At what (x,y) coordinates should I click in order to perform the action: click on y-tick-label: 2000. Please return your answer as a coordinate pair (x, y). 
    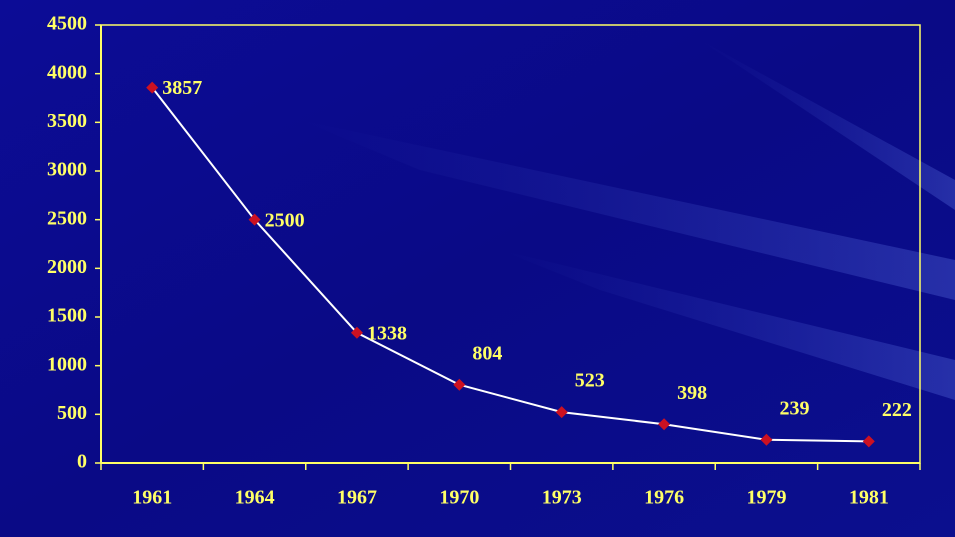
    Looking at the image, I should click on (67, 267).